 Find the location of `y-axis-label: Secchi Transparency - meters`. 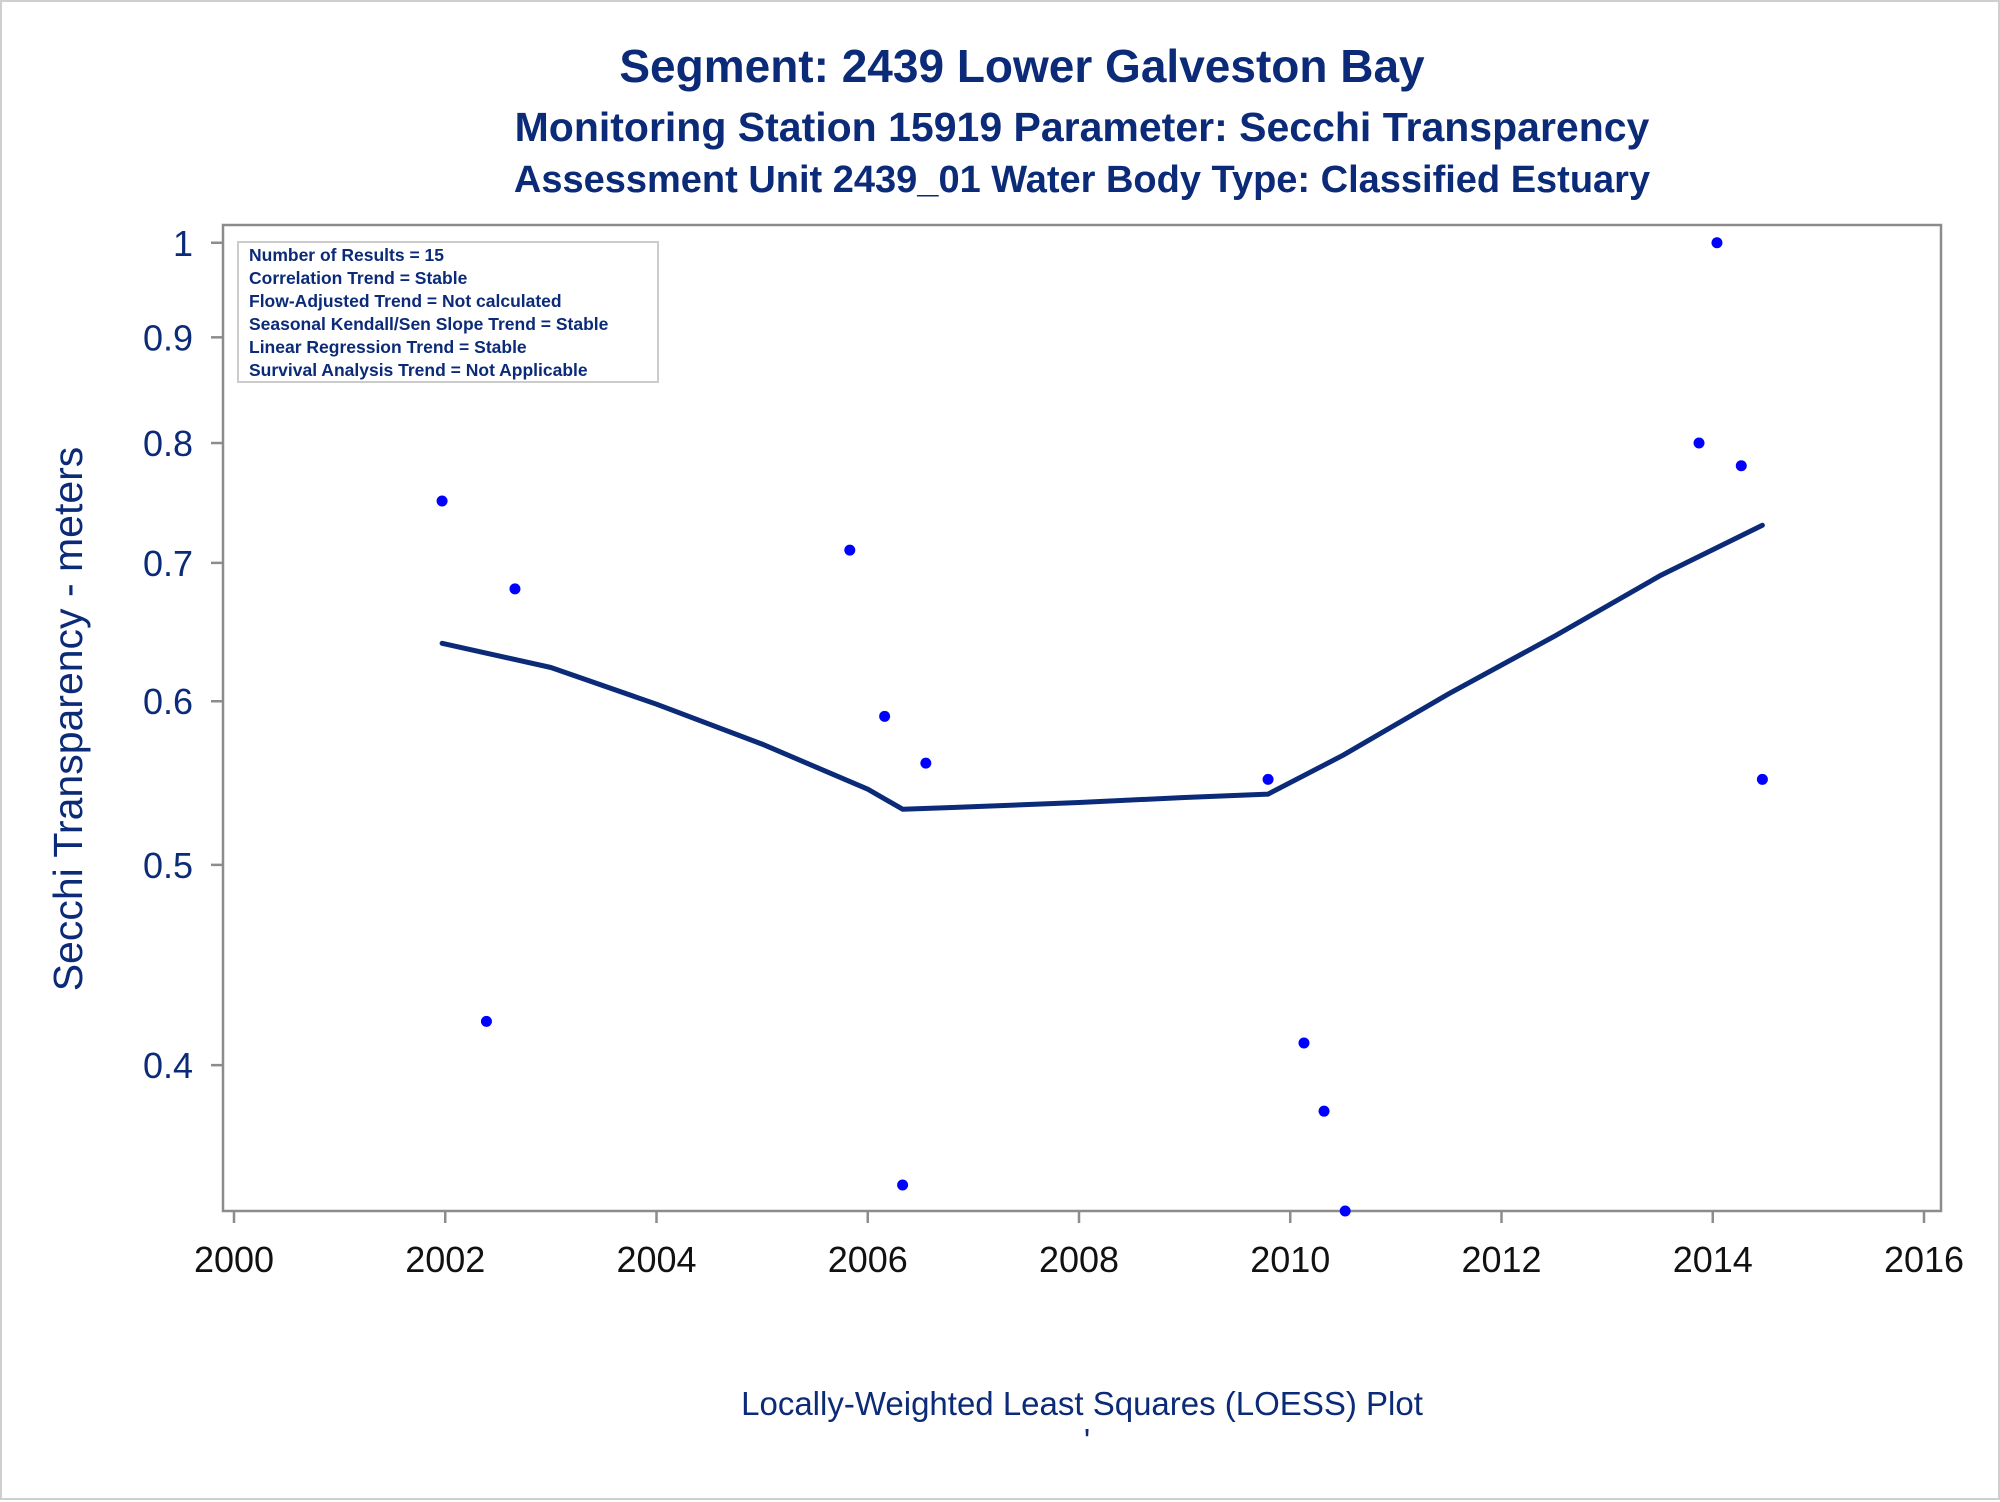

y-axis-label: Secchi Transparency - meters is located at coordinates (68, 719).